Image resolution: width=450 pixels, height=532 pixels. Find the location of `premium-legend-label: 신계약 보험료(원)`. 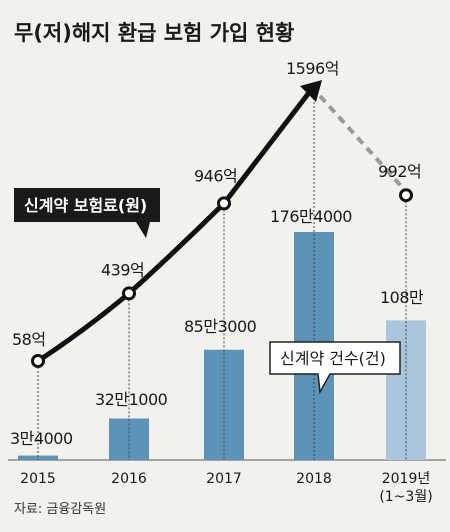

premium-legend-label: 신계약 보험료(원) is located at coordinates (85, 205).